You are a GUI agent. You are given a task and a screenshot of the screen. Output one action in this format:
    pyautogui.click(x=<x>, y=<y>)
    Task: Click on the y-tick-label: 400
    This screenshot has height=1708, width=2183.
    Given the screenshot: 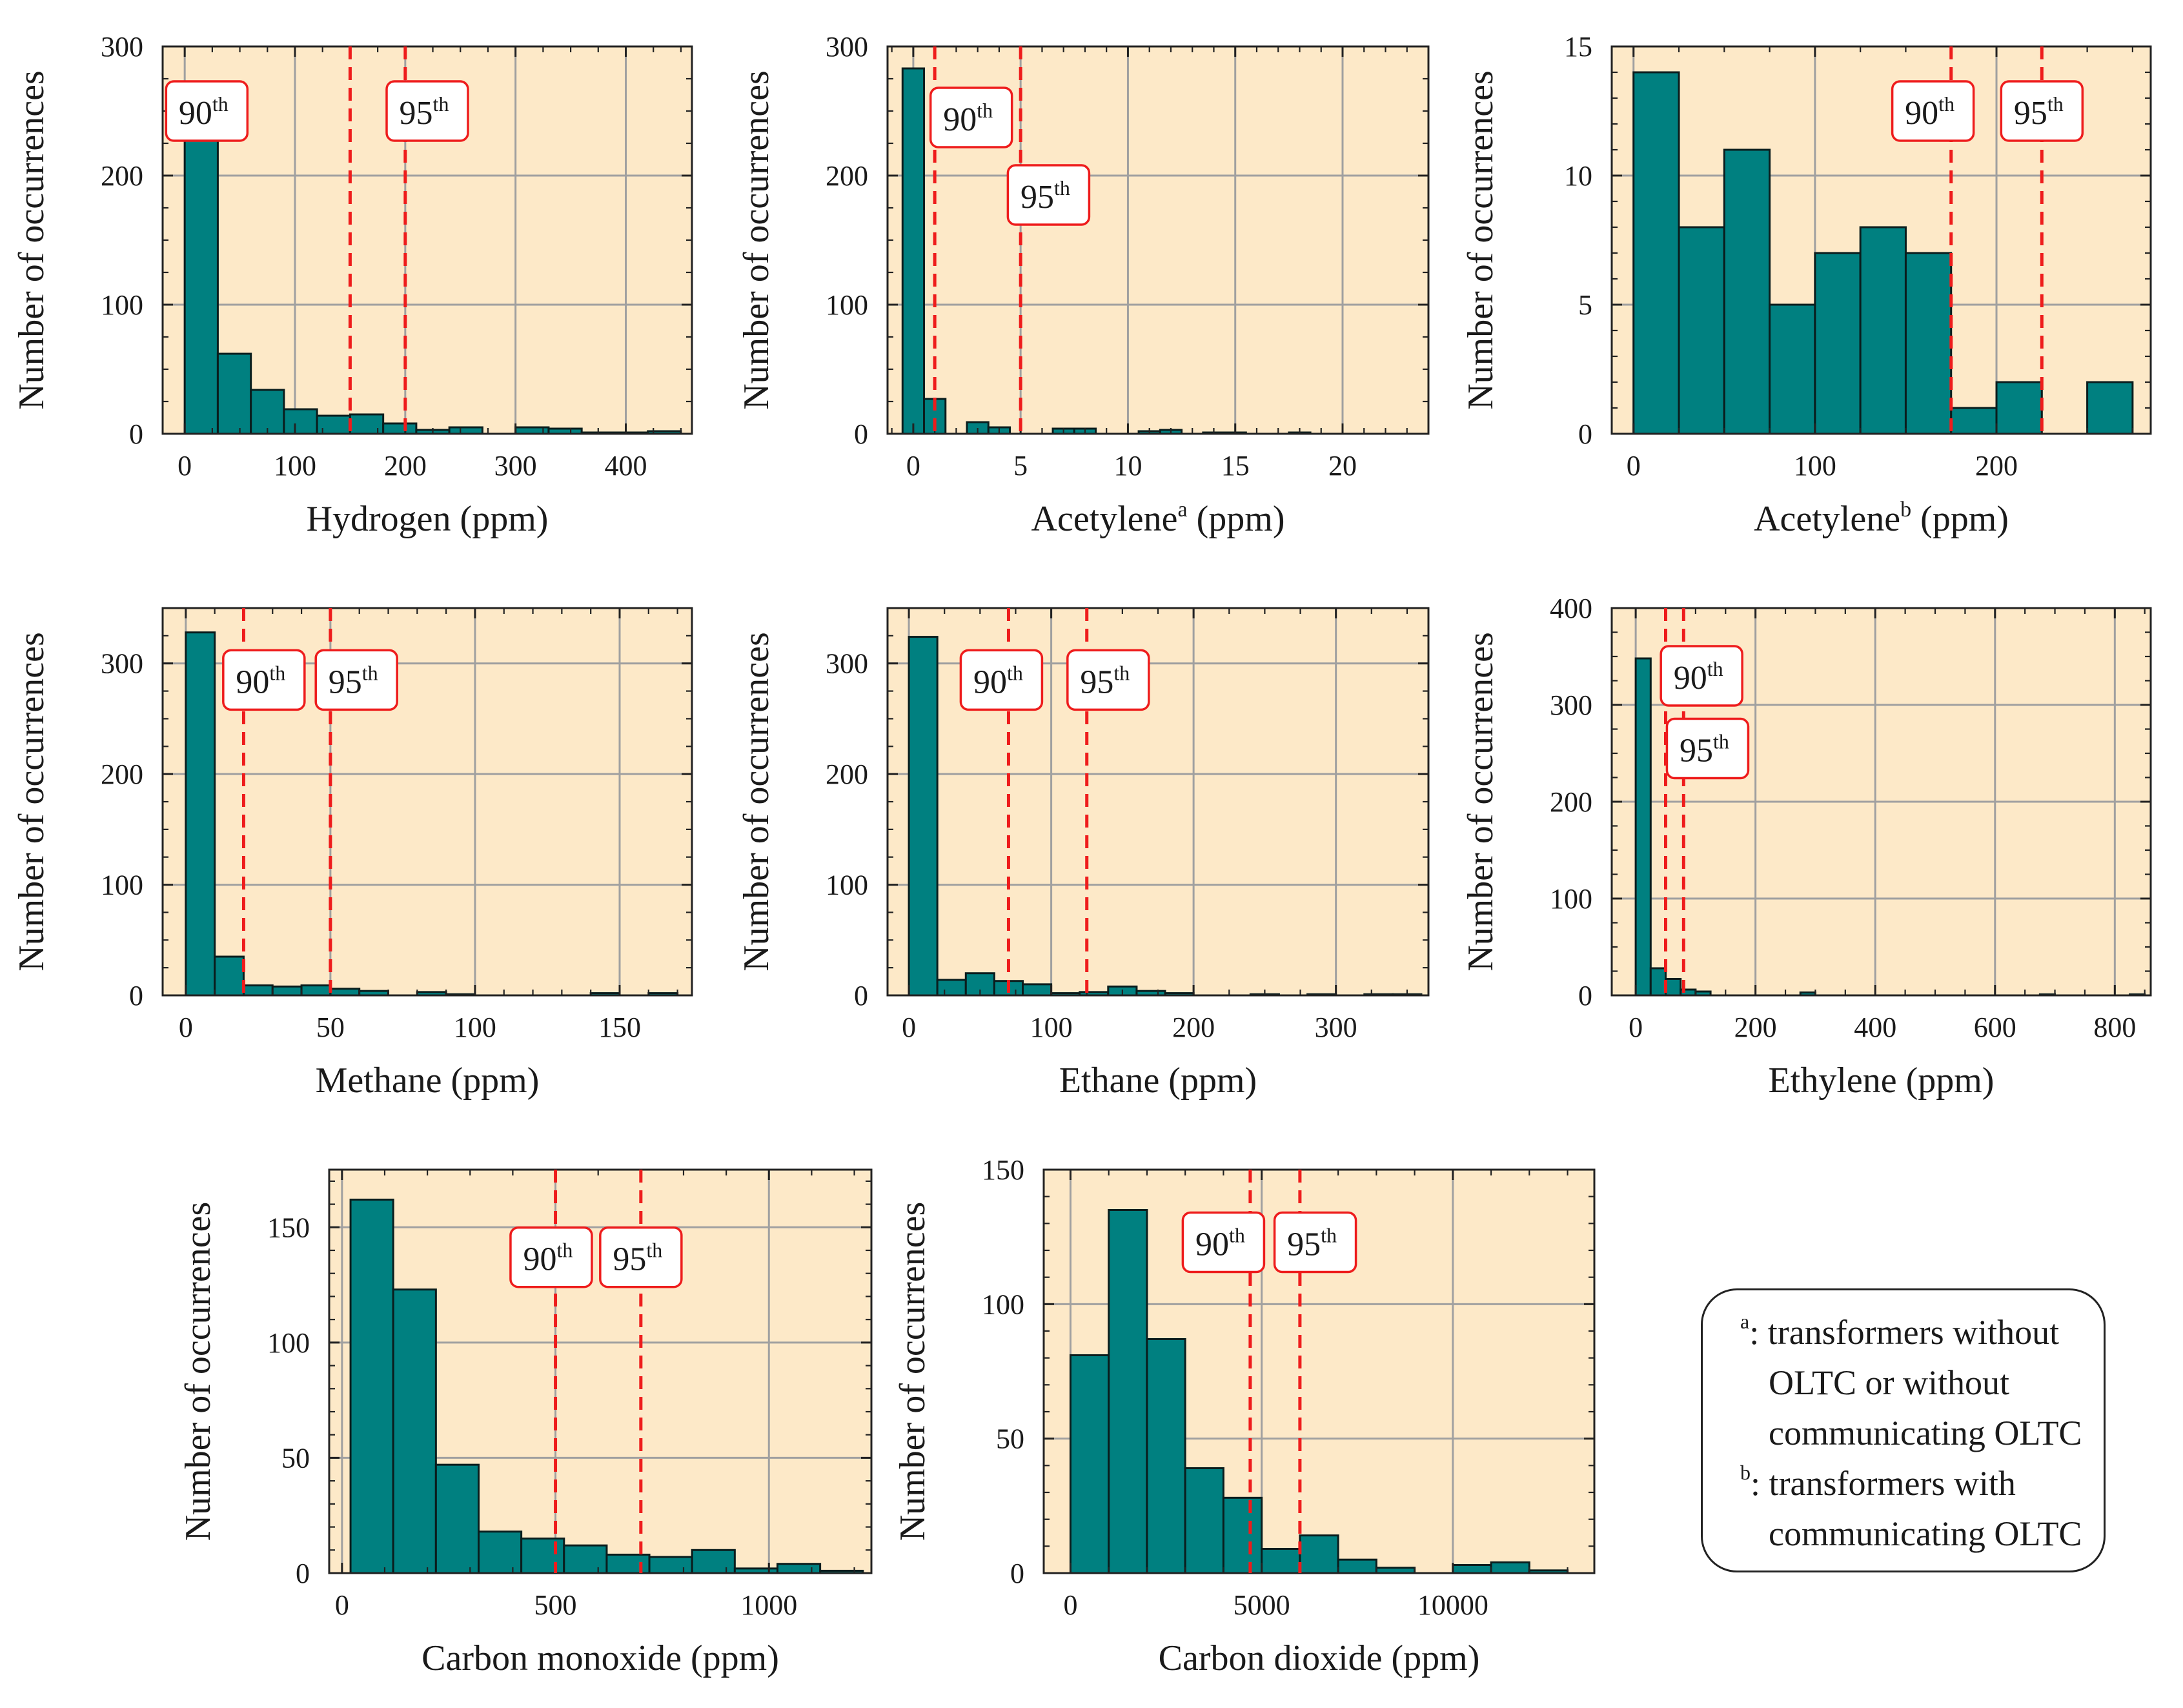 What is the action you would take?
    pyautogui.click(x=1571, y=608)
    